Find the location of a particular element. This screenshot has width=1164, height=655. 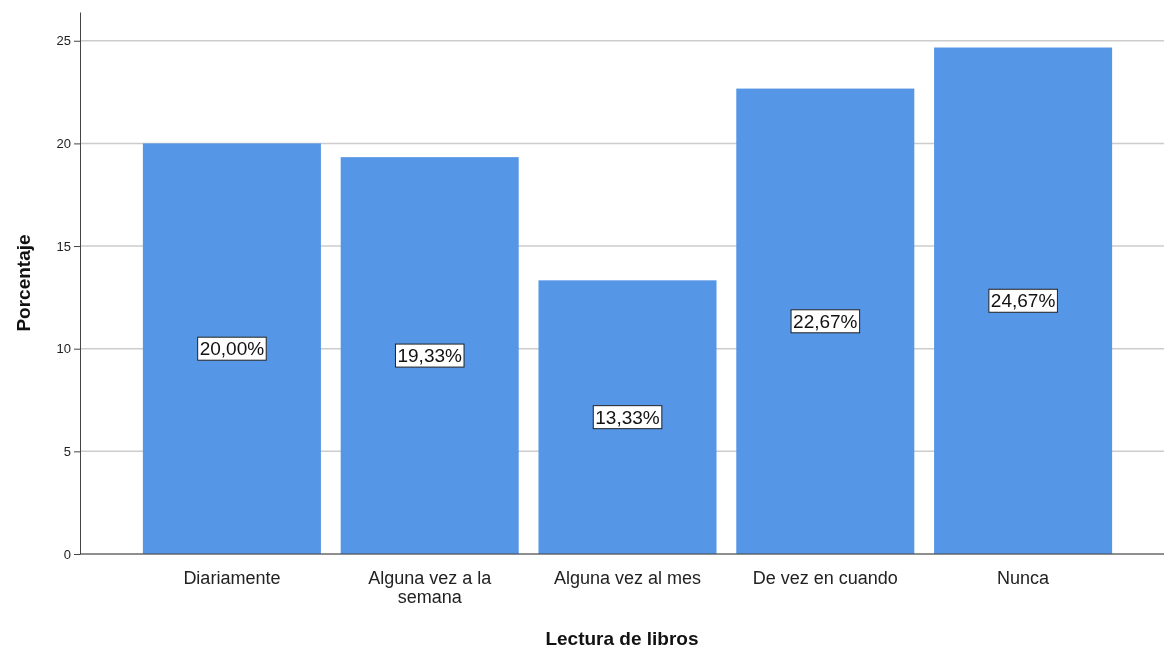

y-tick-label: 25 is located at coordinates (63, 41).